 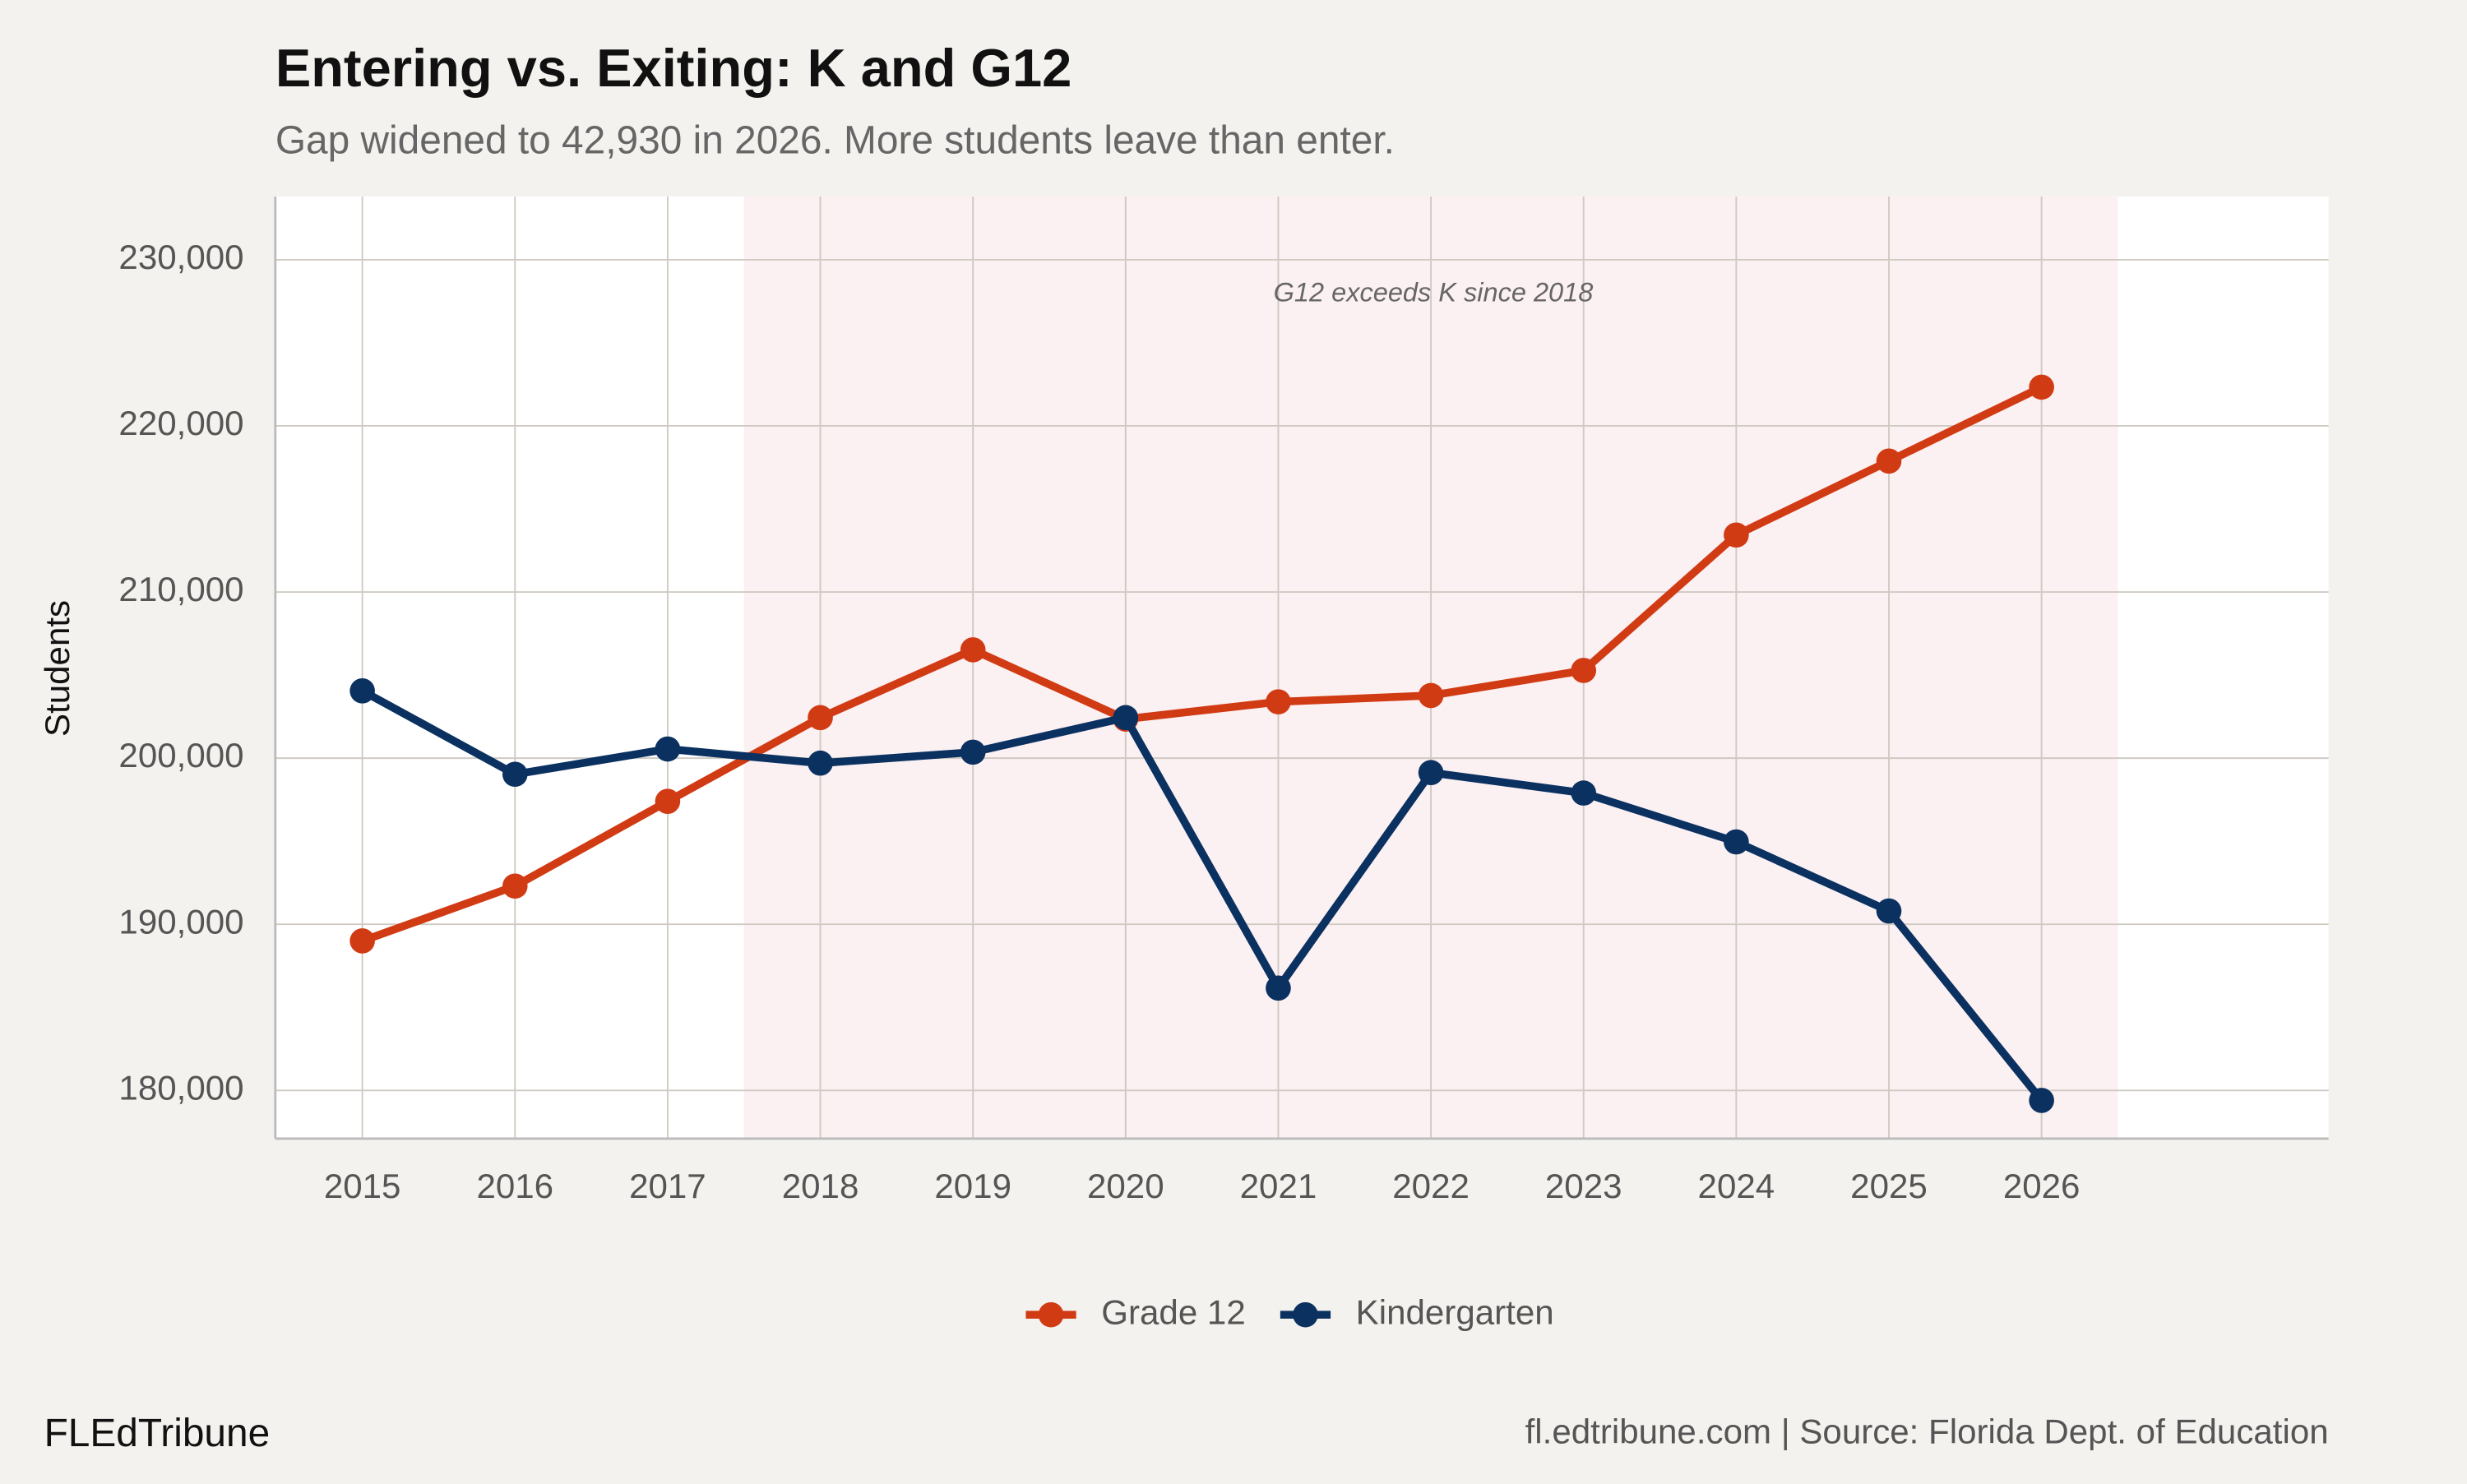 I want to click on x-tick-label: 2020, so click(x=1125, y=1186).